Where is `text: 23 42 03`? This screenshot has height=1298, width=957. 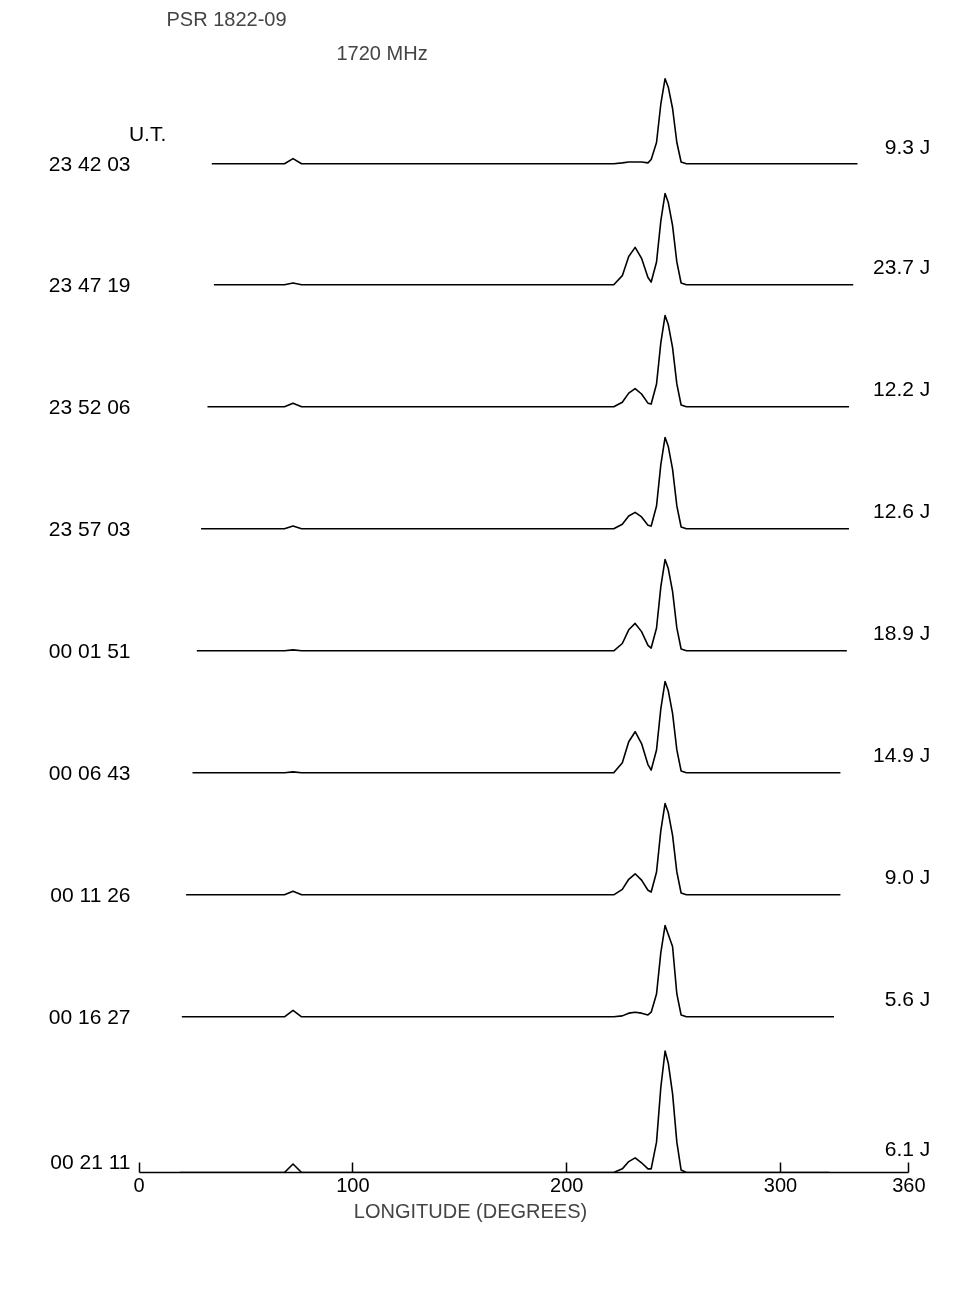 text: 23 42 03 is located at coordinates (89, 164).